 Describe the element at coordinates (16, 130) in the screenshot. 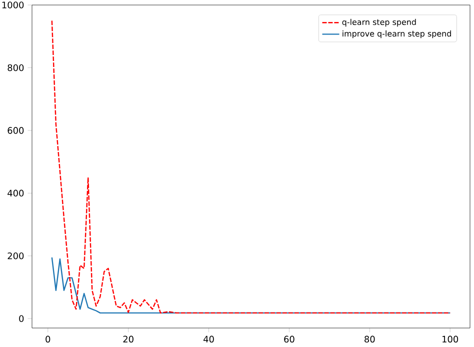

I see `y-tick-label: 600` at that location.